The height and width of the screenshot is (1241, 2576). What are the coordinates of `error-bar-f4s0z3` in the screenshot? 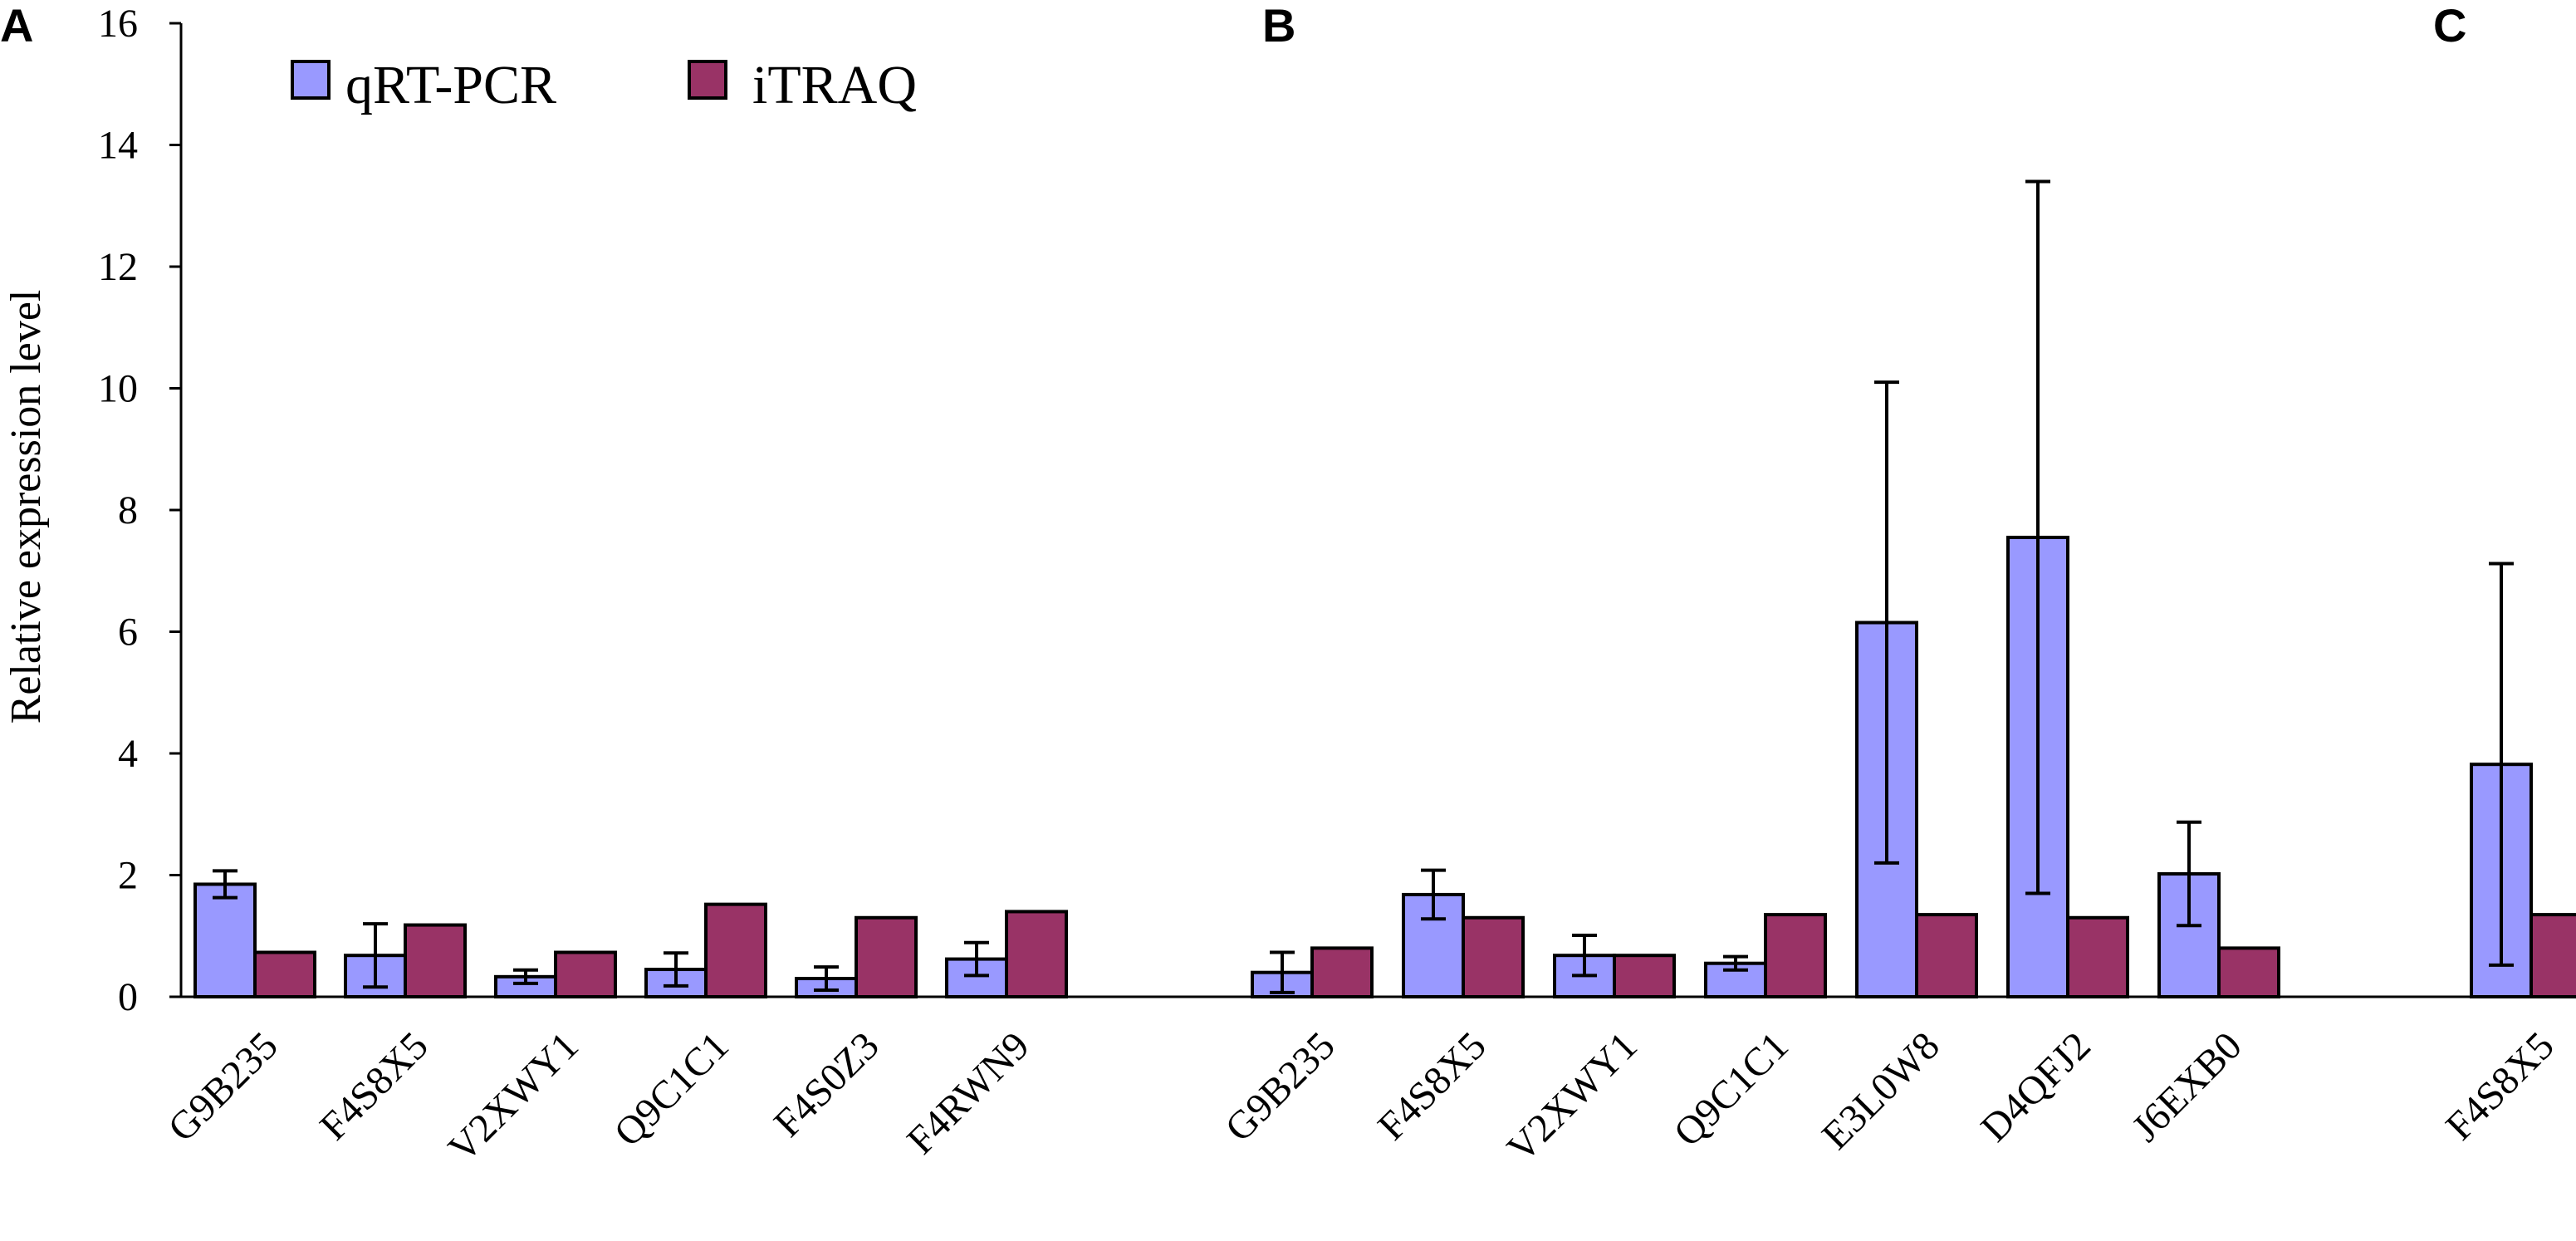 It's located at (827, 978).